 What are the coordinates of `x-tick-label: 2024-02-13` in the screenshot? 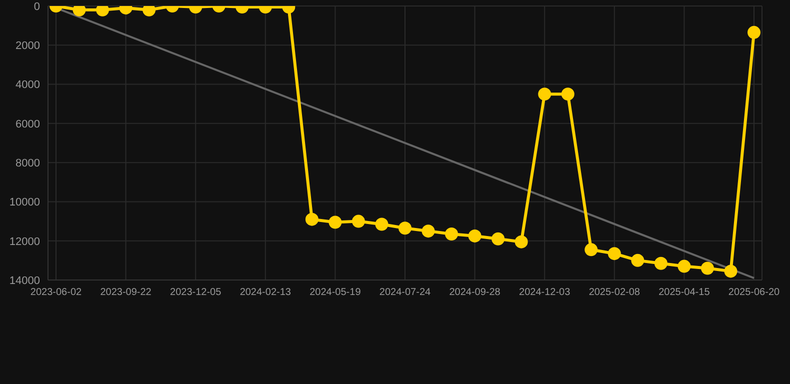 It's located at (266, 292).